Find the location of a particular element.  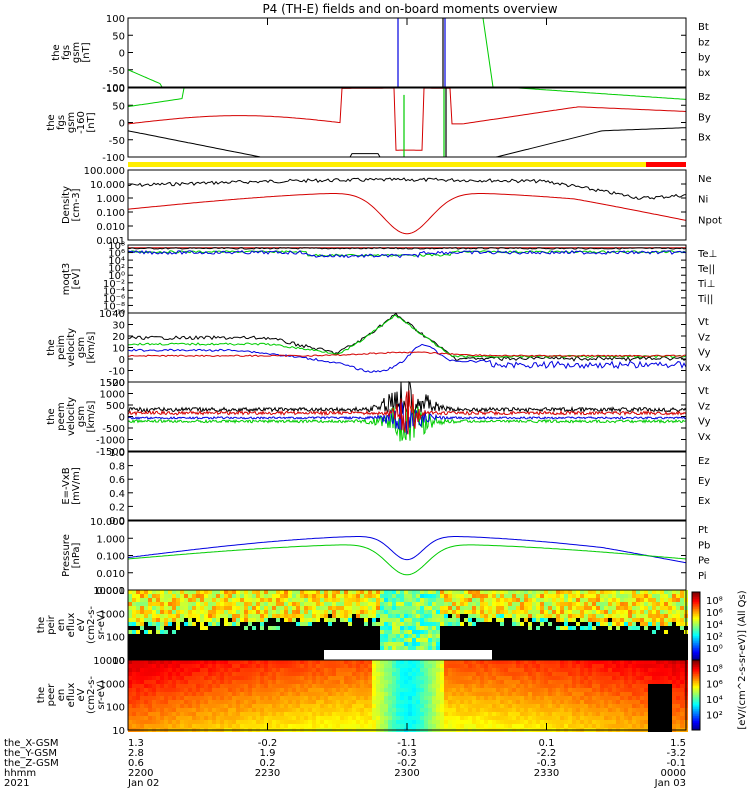

xaxis-row-label: the_Y-GSM is located at coordinates (30, 753).